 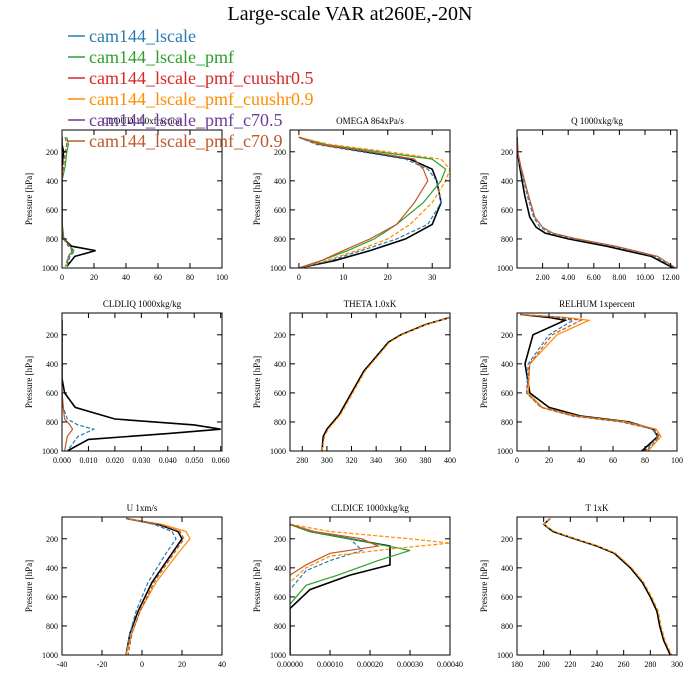 I want to click on x-tick-label: 60, so click(x=613, y=460).